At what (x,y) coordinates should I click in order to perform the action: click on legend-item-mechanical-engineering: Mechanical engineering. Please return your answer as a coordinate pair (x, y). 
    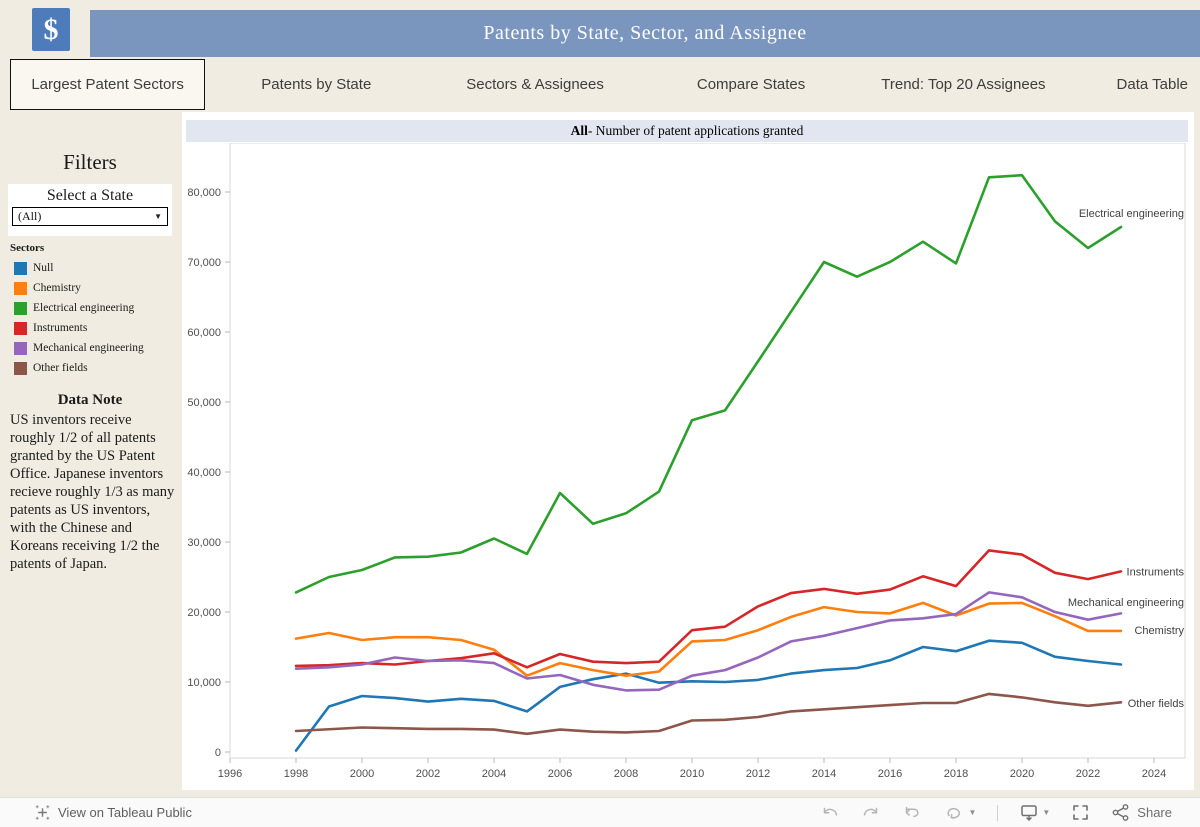
    Looking at the image, I should click on (97, 348).